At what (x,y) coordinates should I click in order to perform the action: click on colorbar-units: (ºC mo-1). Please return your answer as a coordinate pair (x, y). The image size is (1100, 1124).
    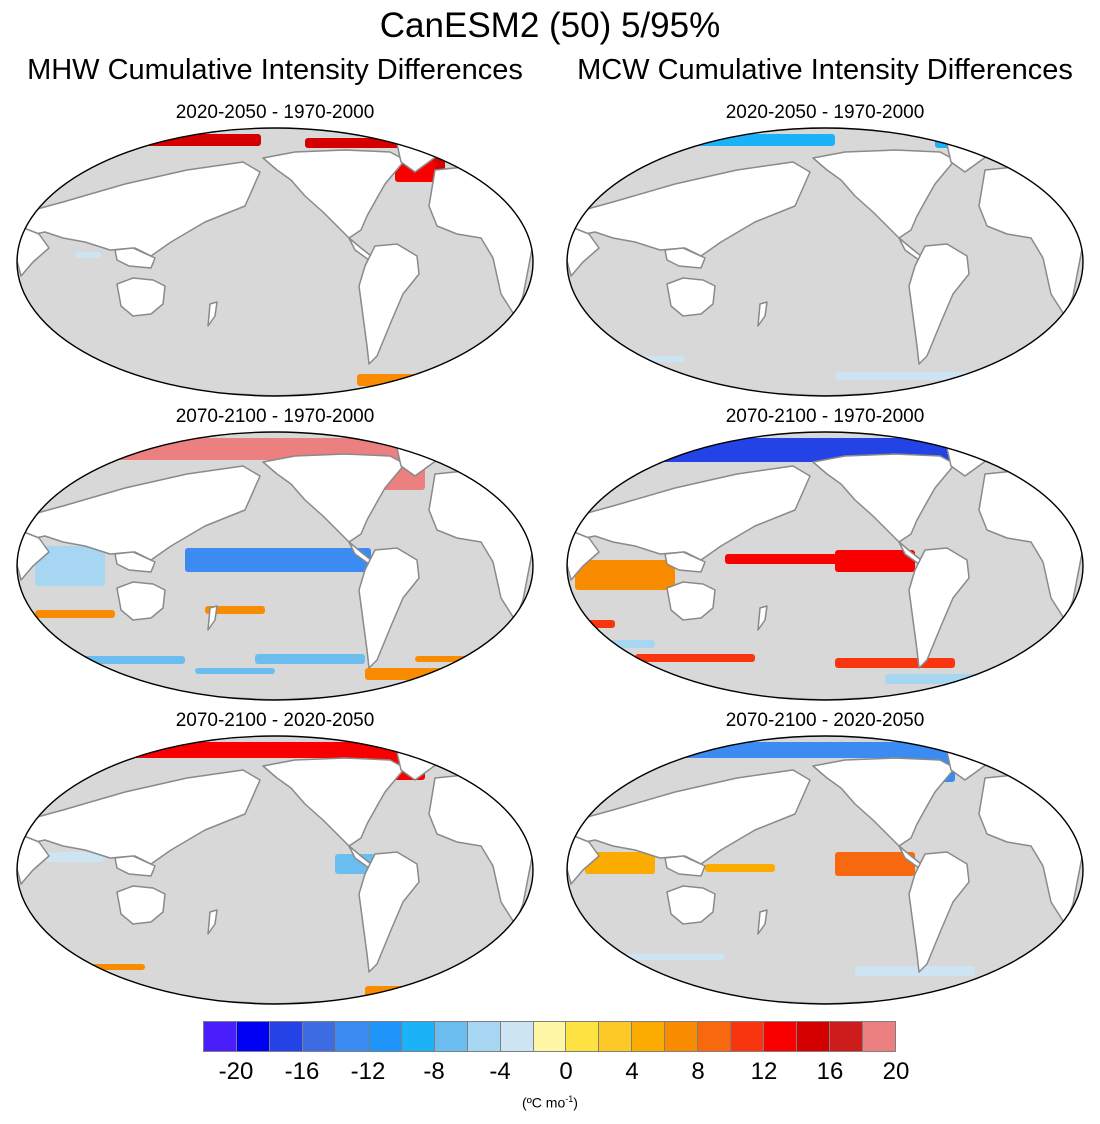
    Looking at the image, I should click on (550, 1102).